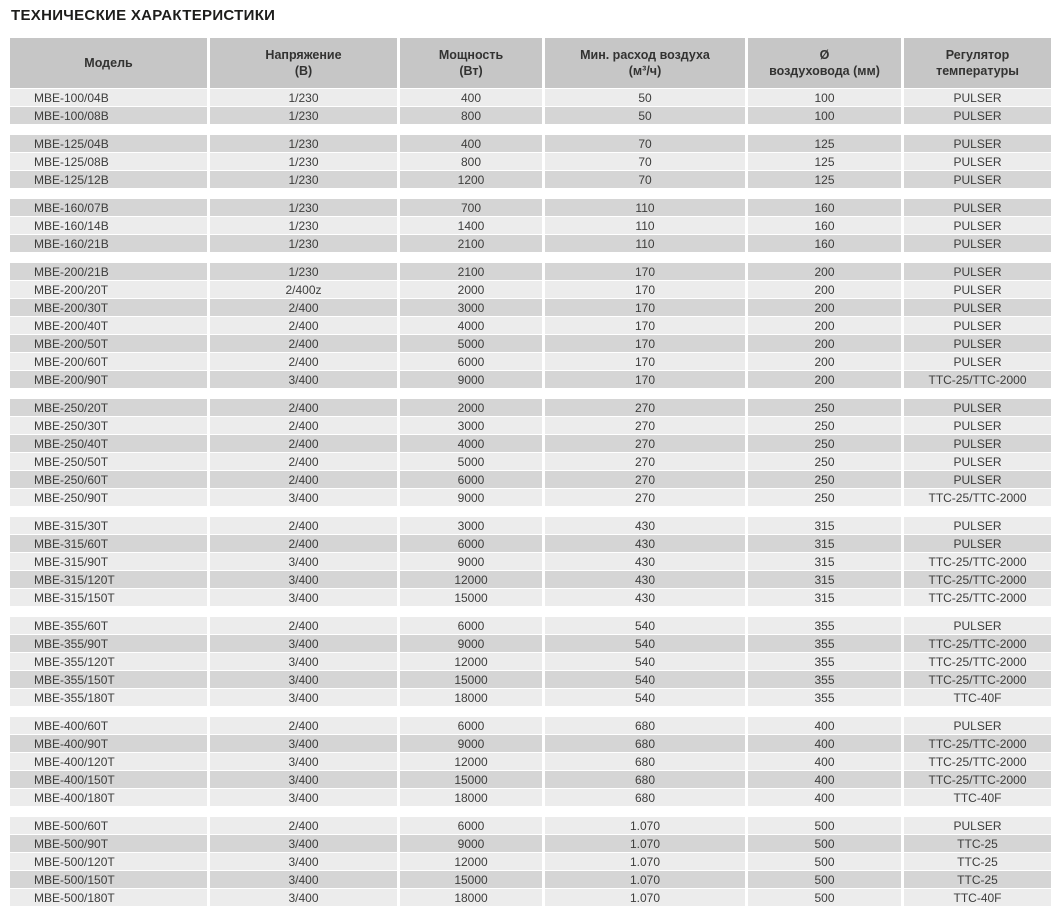 This screenshot has height=923, width=1061. Describe the element at coordinates (530, 325) in the screenshot. I see `table-row: MBE-200/40T 2/400 4000 170 200 PULSER` at that location.